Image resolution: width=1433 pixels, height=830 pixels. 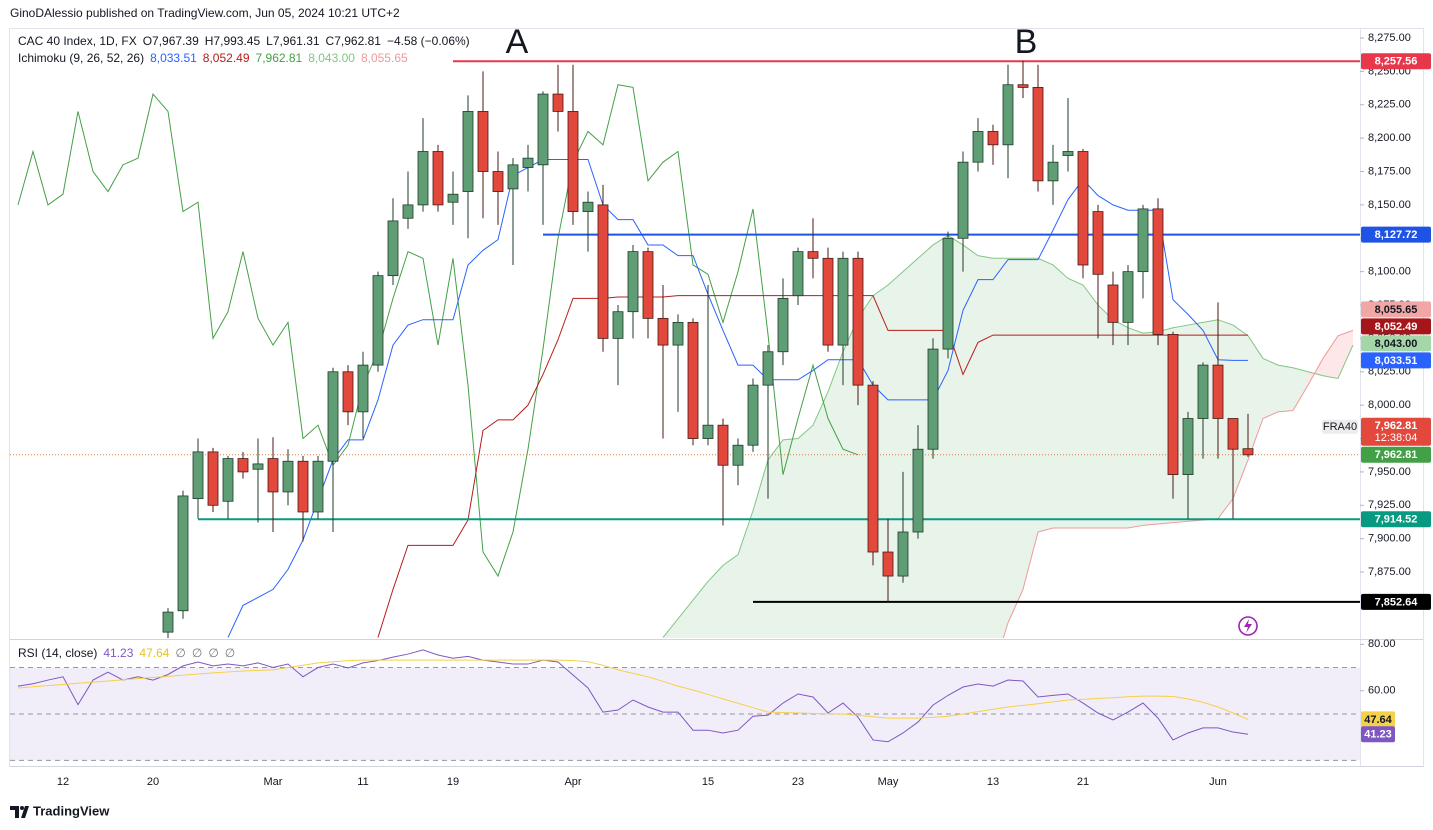 I want to click on legend-rsi: RSI (14, close) 41.23 47.64 ∅ ∅ ∅ ∅, so click(x=126, y=653).